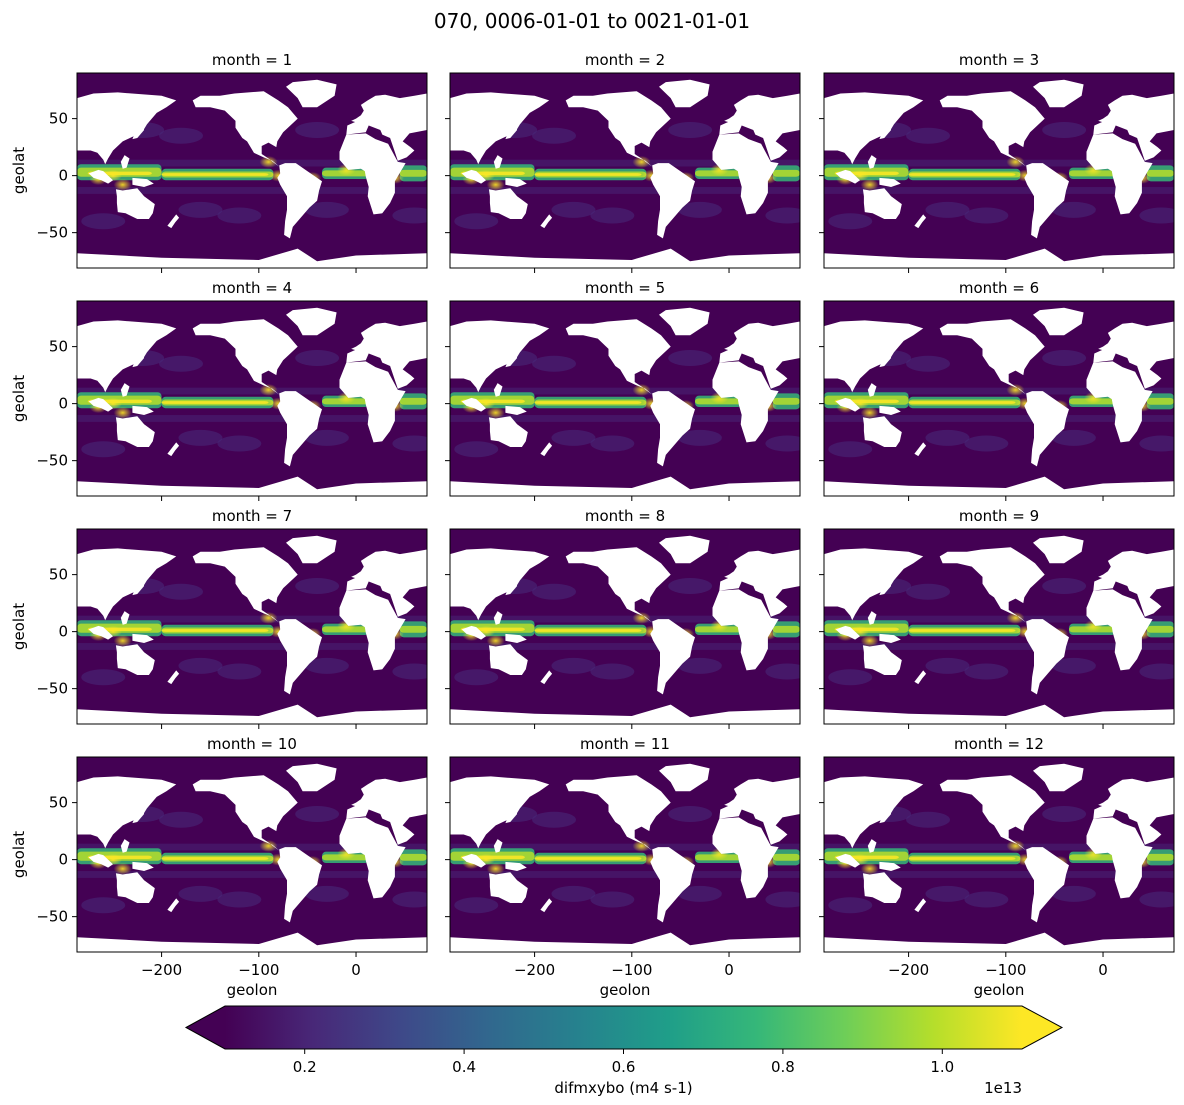 This screenshot has width=1184, height=1105. Describe the element at coordinates (464, 1067) in the screenshot. I see `colorbar-tick-label: 0.4` at that location.